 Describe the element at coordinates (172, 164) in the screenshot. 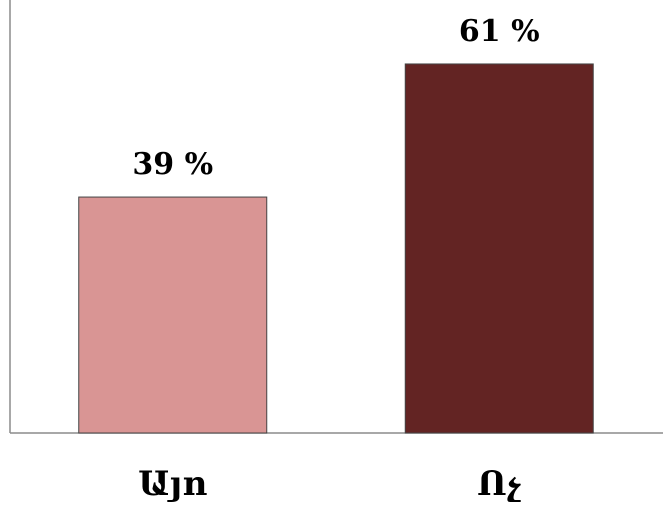

I see `value-label-1: 39 %` at that location.